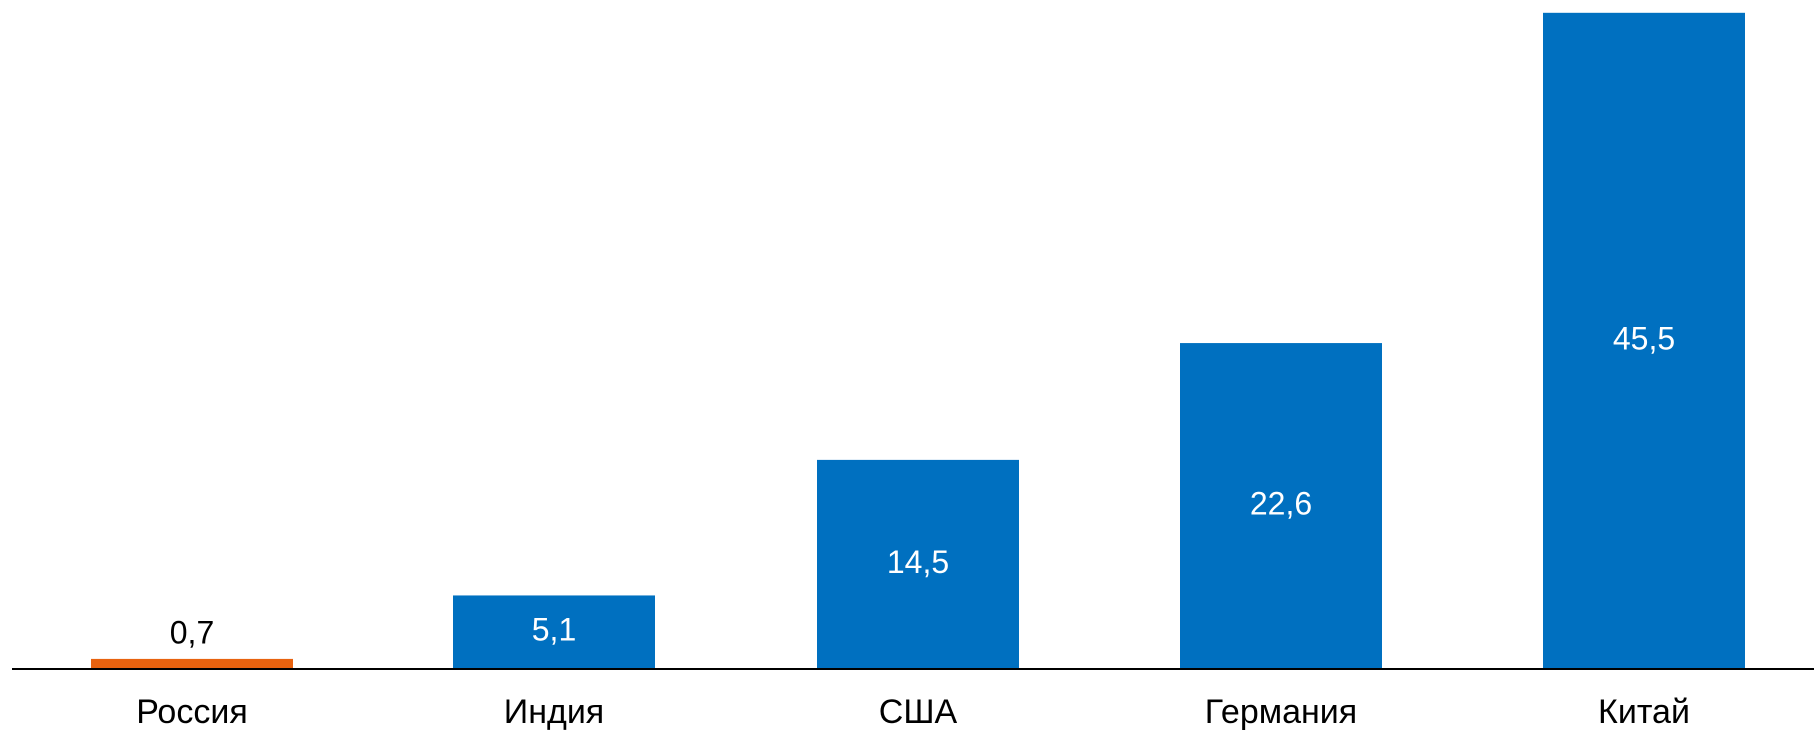  What do you see at coordinates (1281, 503) in the screenshot?
I see `value-label: 22,6` at bounding box center [1281, 503].